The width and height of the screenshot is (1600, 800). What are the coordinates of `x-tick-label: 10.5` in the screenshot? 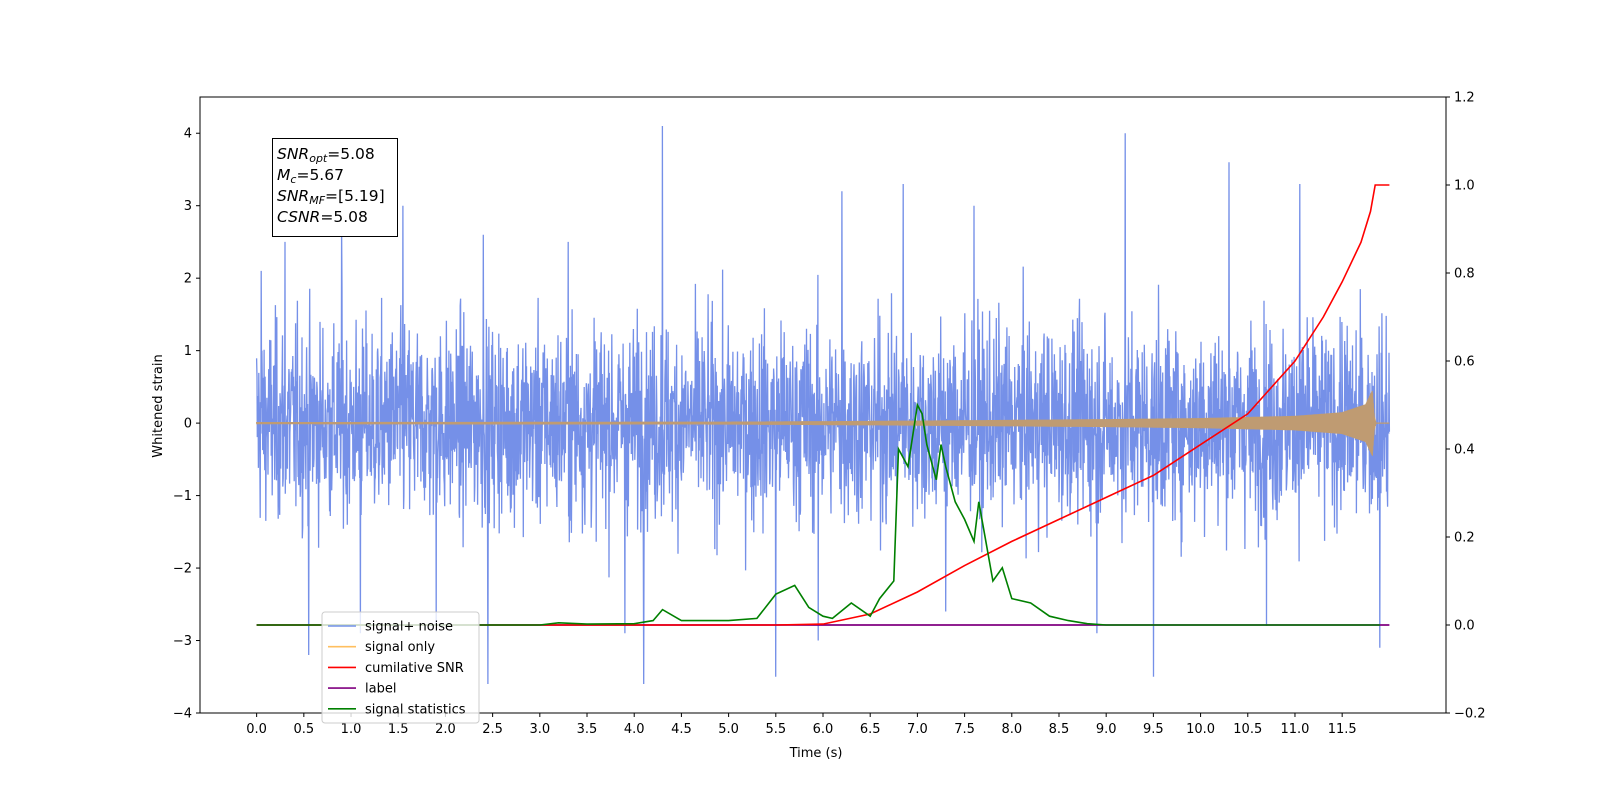 It's located at (1247, 729).